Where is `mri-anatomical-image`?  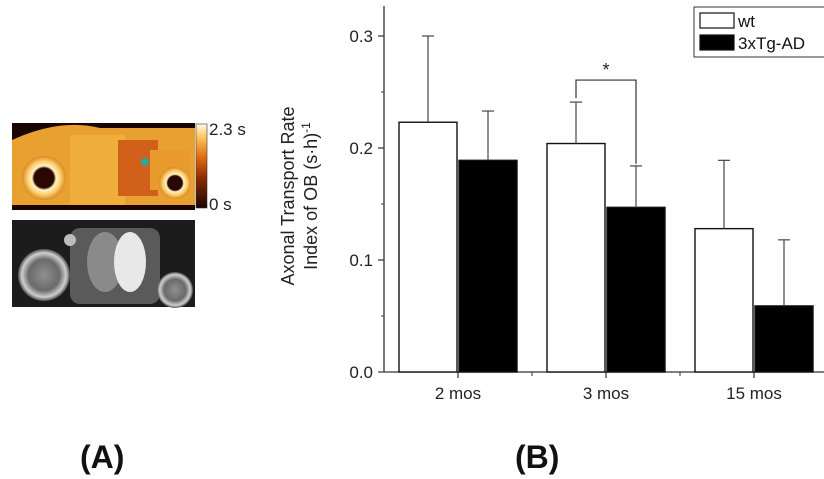
mri-anatomical-image is located at coordinates (103, 264).